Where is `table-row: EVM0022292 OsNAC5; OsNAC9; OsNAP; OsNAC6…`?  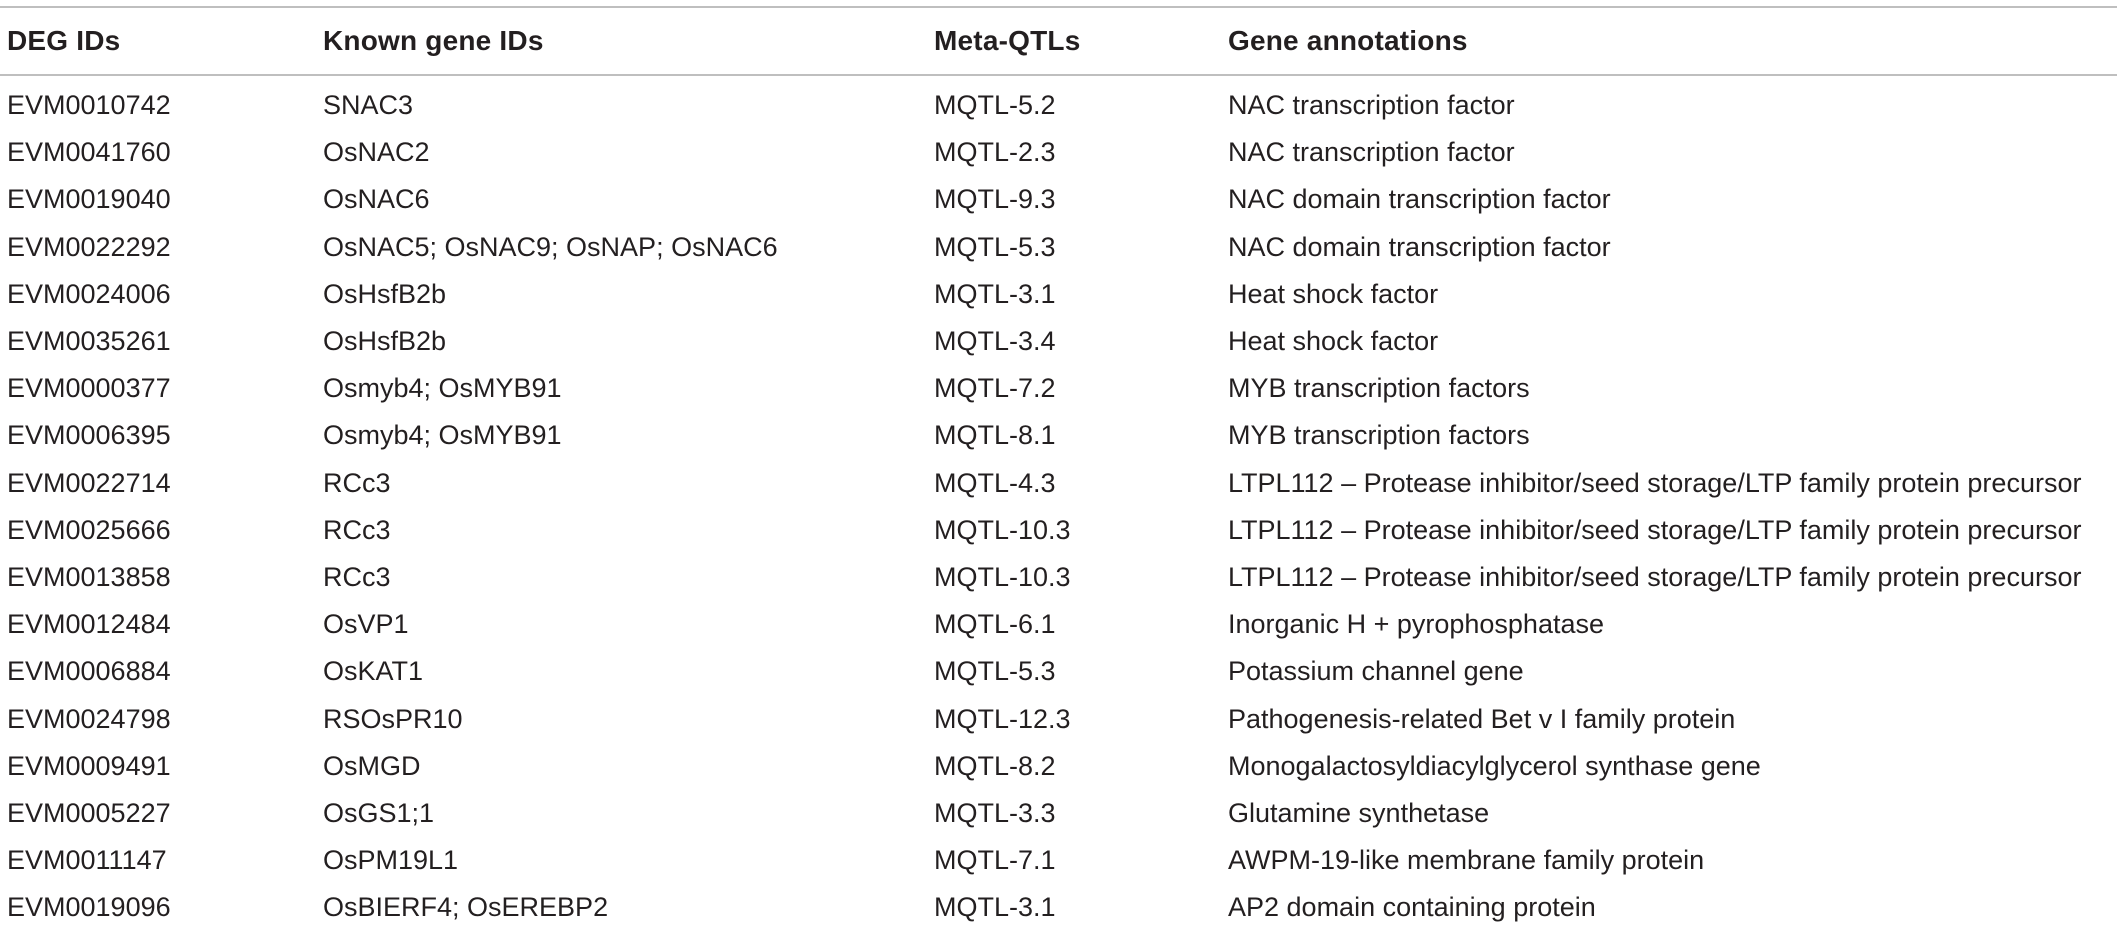 table-row: EVM0022292 OsNAC5; OsNAC9; OsNAP; OsNAC6… is located at coordinates (1058, 247).